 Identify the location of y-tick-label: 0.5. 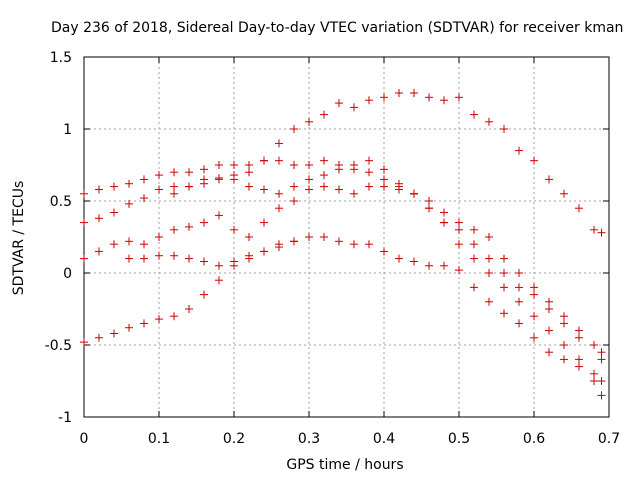
(61, 202).